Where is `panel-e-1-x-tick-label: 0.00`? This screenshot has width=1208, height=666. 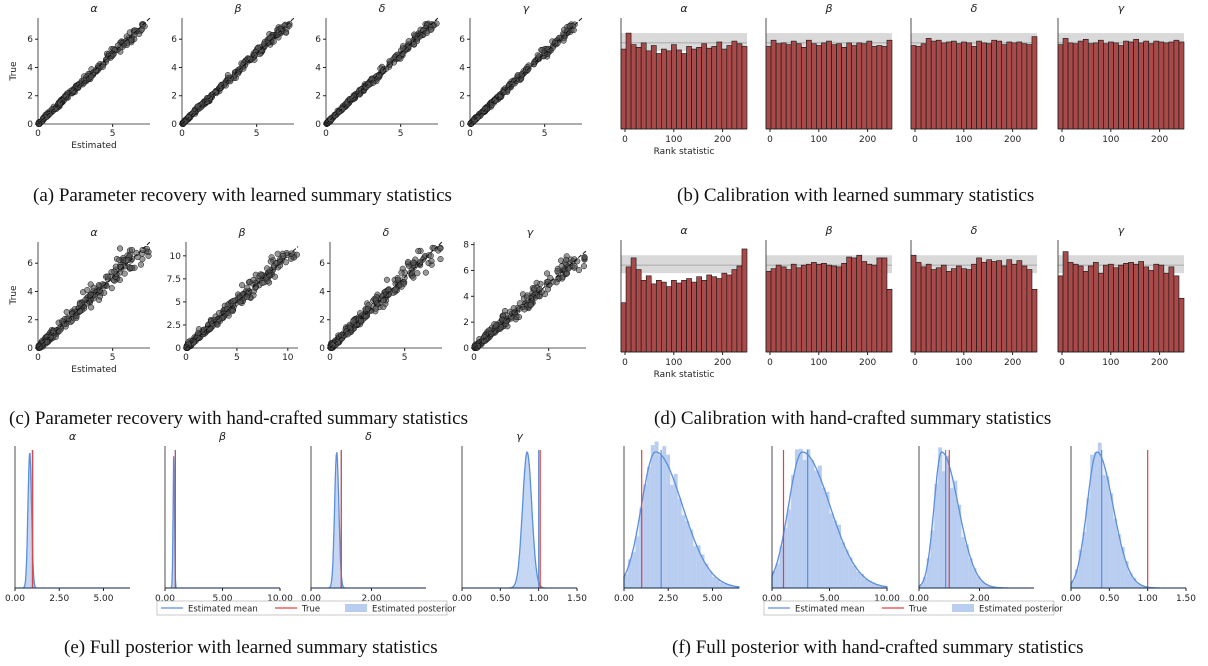
panel-e-1-x-tick-label: 0.00 is located at coordinates (15, 599).